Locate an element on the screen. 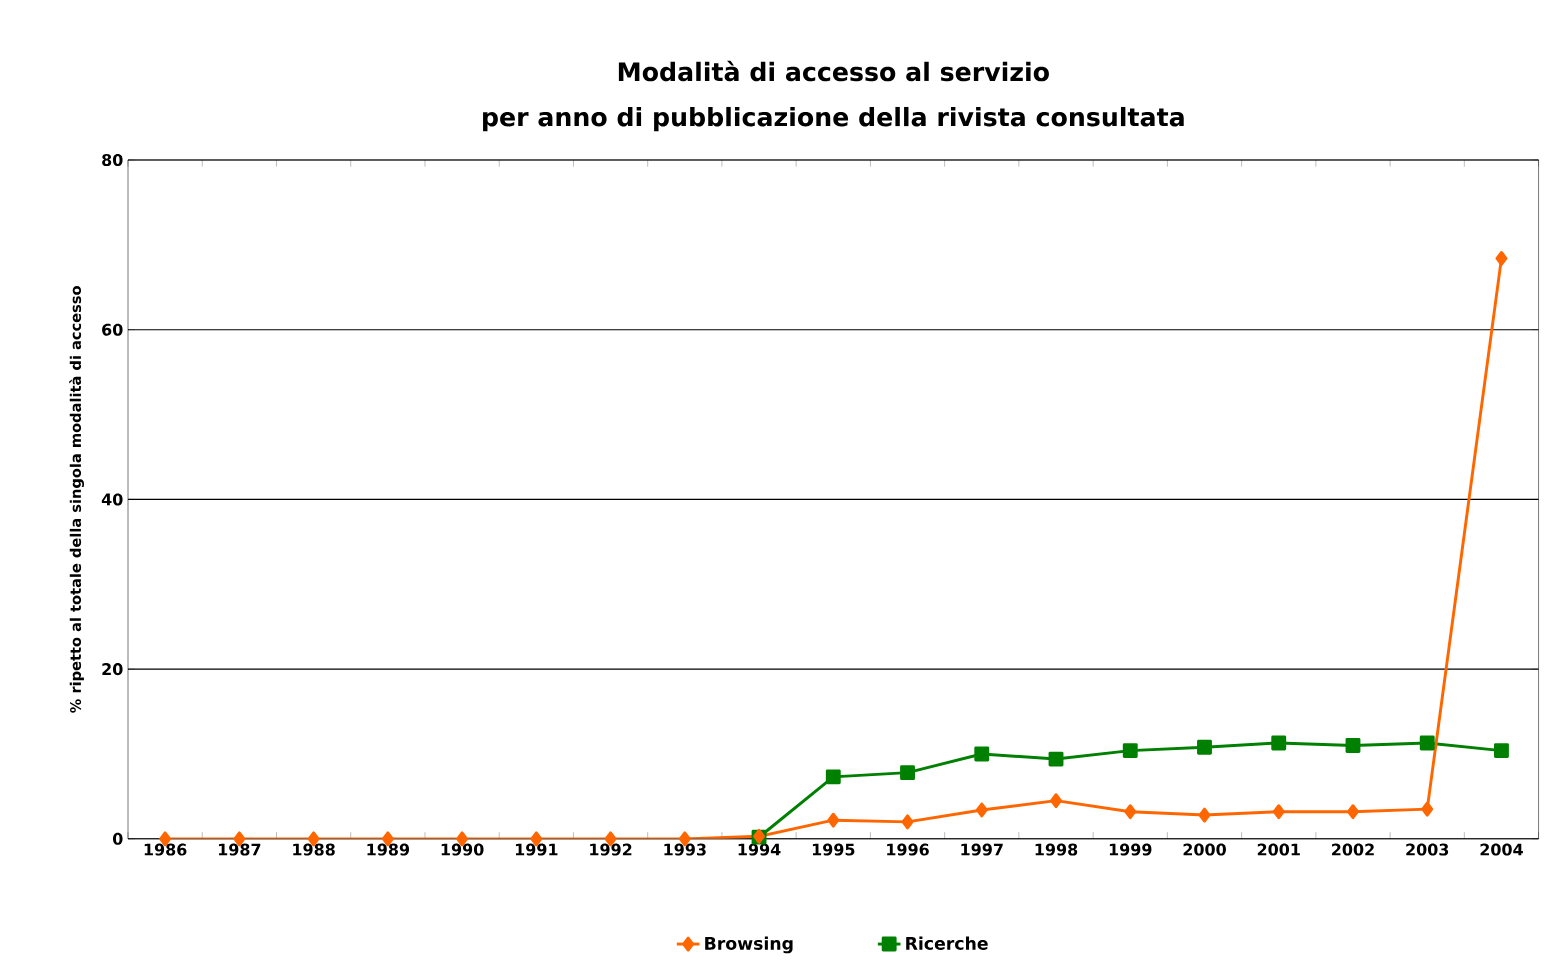  y-tick-label: 0 is located at coordinates (117, 838).